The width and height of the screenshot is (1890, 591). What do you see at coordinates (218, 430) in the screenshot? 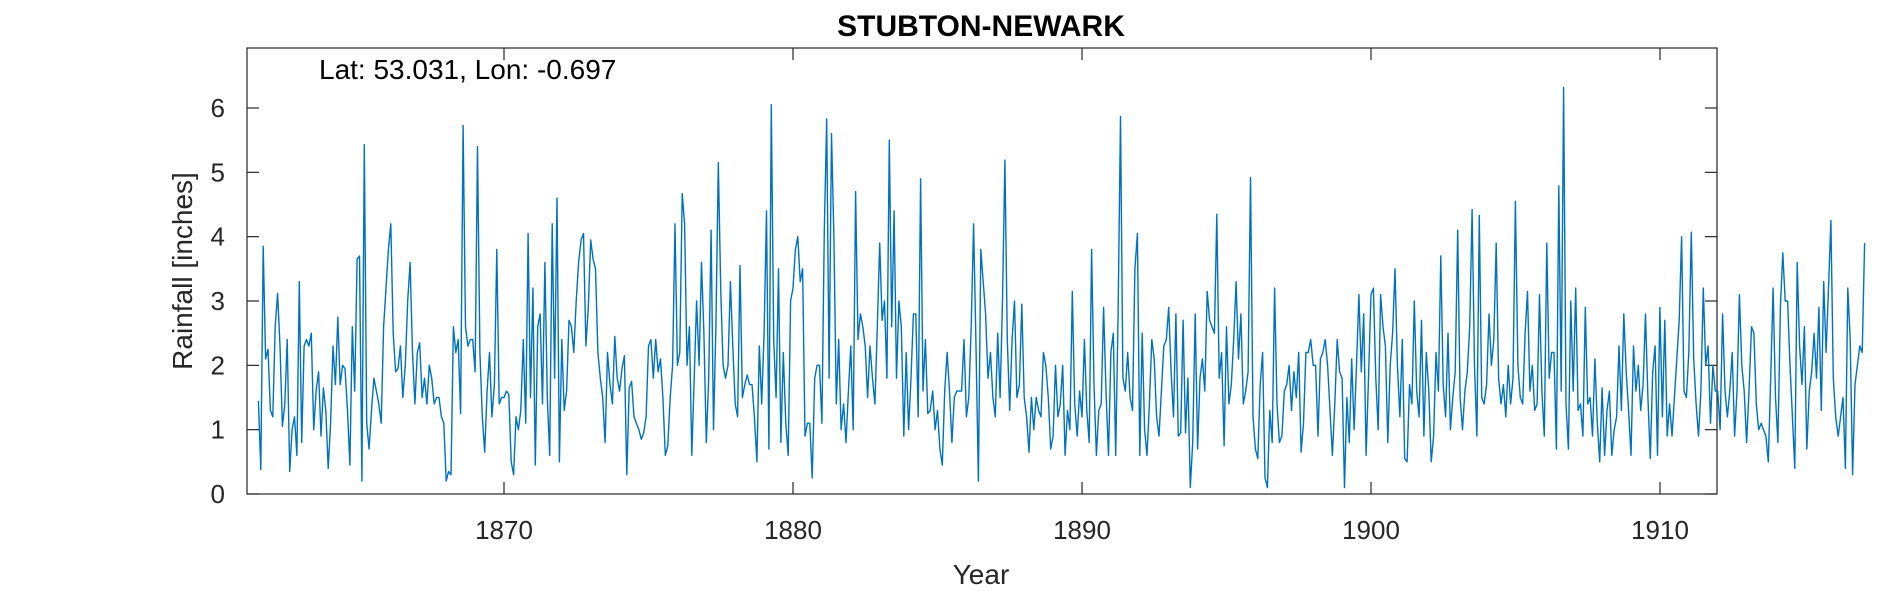
I see `y-tick-label: 1` at bounding box center [218, 430].